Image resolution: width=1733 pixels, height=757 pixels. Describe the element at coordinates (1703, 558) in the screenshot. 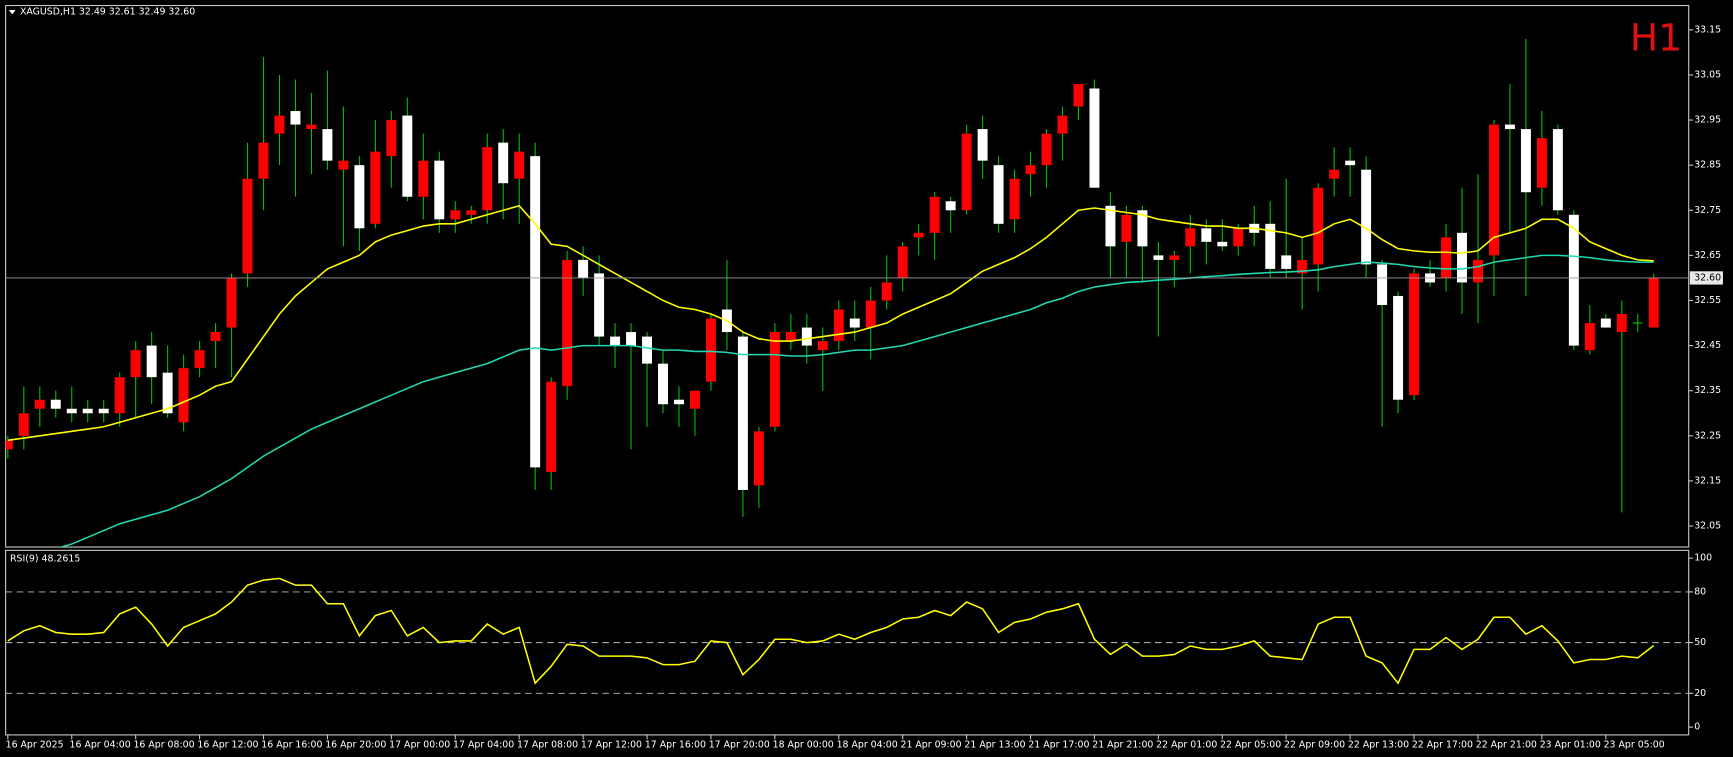

I see `y-tick-label: 100` at that location.